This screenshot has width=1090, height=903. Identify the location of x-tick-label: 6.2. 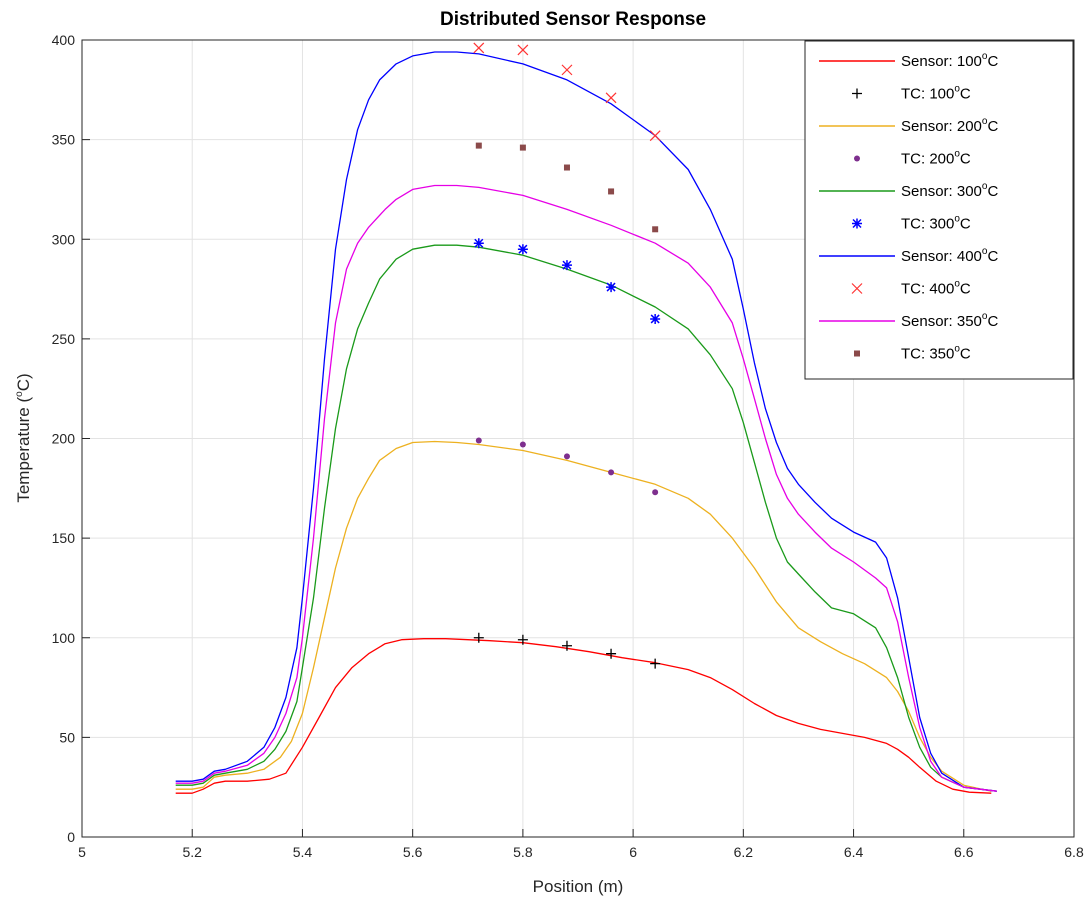
(744, 852).